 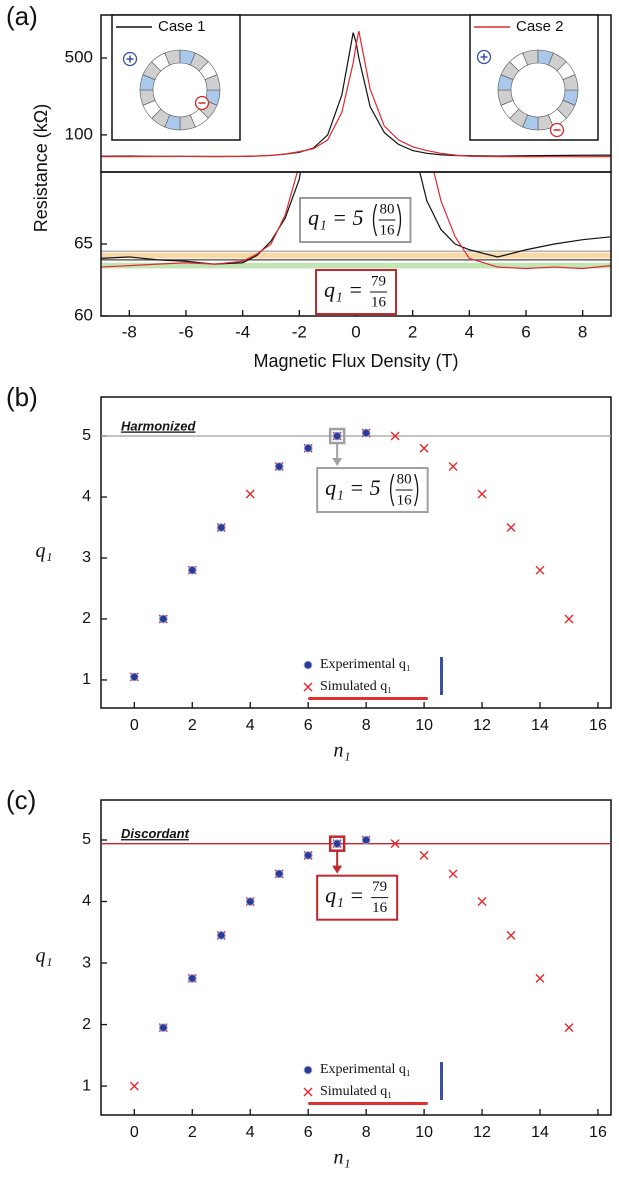 What do you see at coordinates (158, 425) in the screenshot?
I see `reference-label: Harmonized` at bounding box center [158, 425].